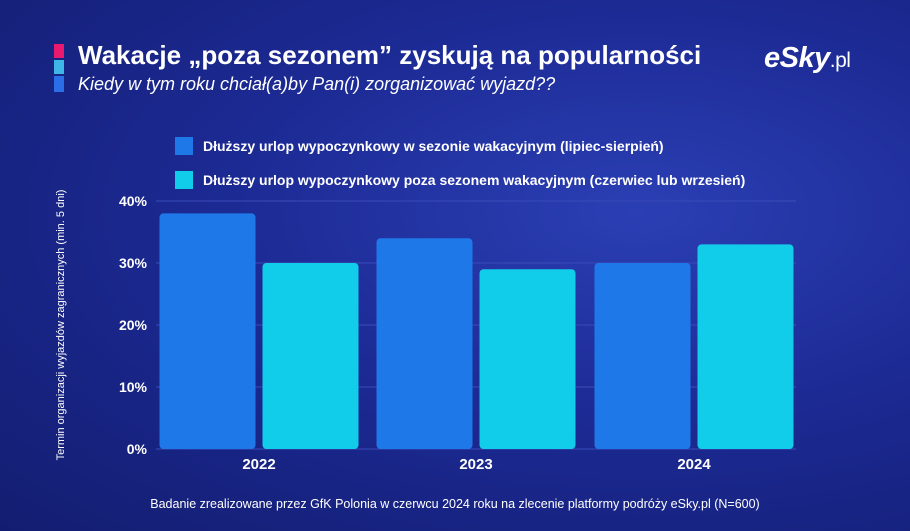  I want to click on y-tick-label: 40%, so click(133, 201).